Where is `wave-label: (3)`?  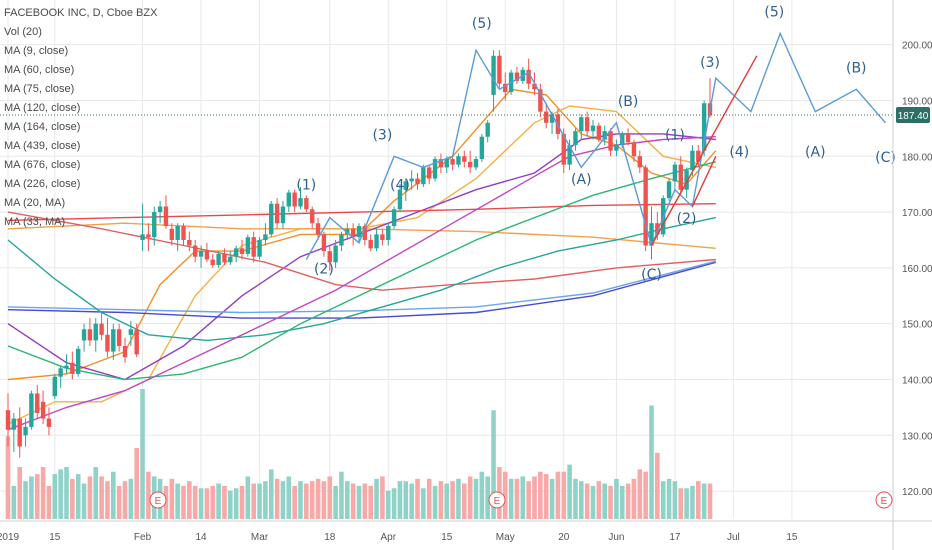 wave-label: (3) is located at coordinates (382, 136).